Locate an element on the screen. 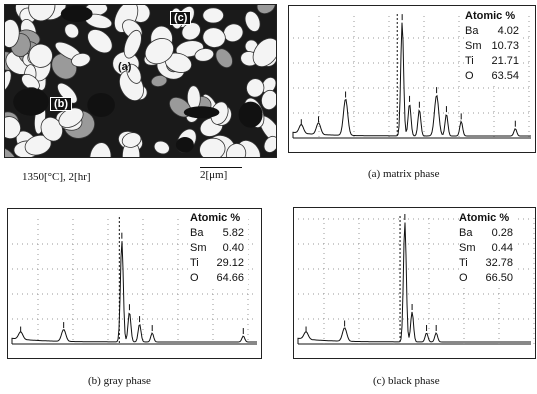  spectrum-b-plot is located at coordinates (134, 281).